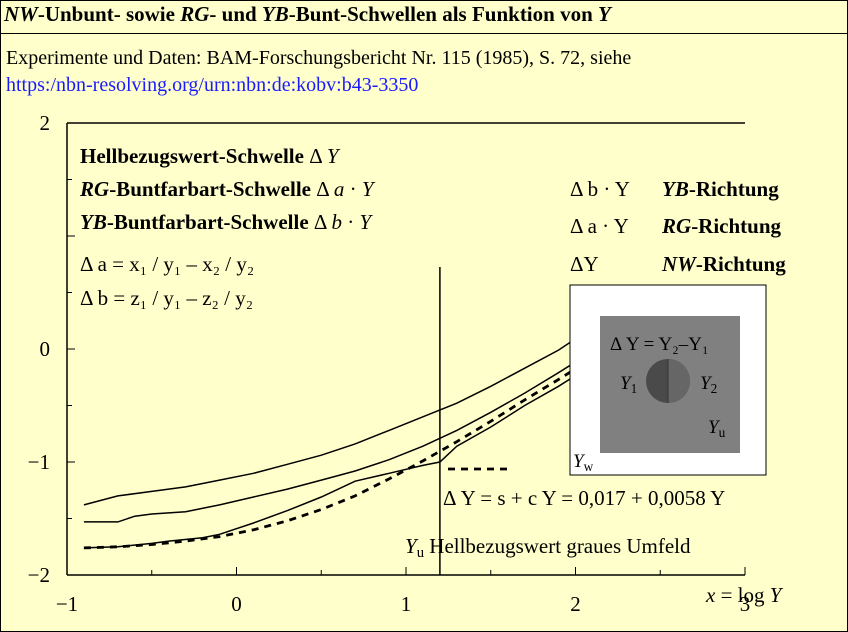 The width and height of the screenshot is (848, 632). Describe the element at coordinates (604, 14) in the screenshot. I see `title-part: Y` at that location.